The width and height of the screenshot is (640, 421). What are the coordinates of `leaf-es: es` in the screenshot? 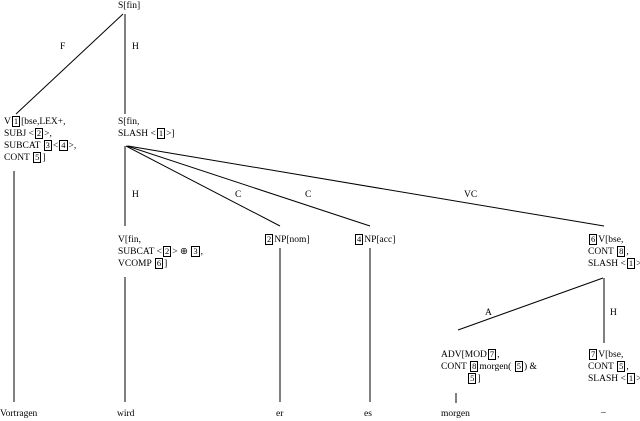 It's located at (368, 414).